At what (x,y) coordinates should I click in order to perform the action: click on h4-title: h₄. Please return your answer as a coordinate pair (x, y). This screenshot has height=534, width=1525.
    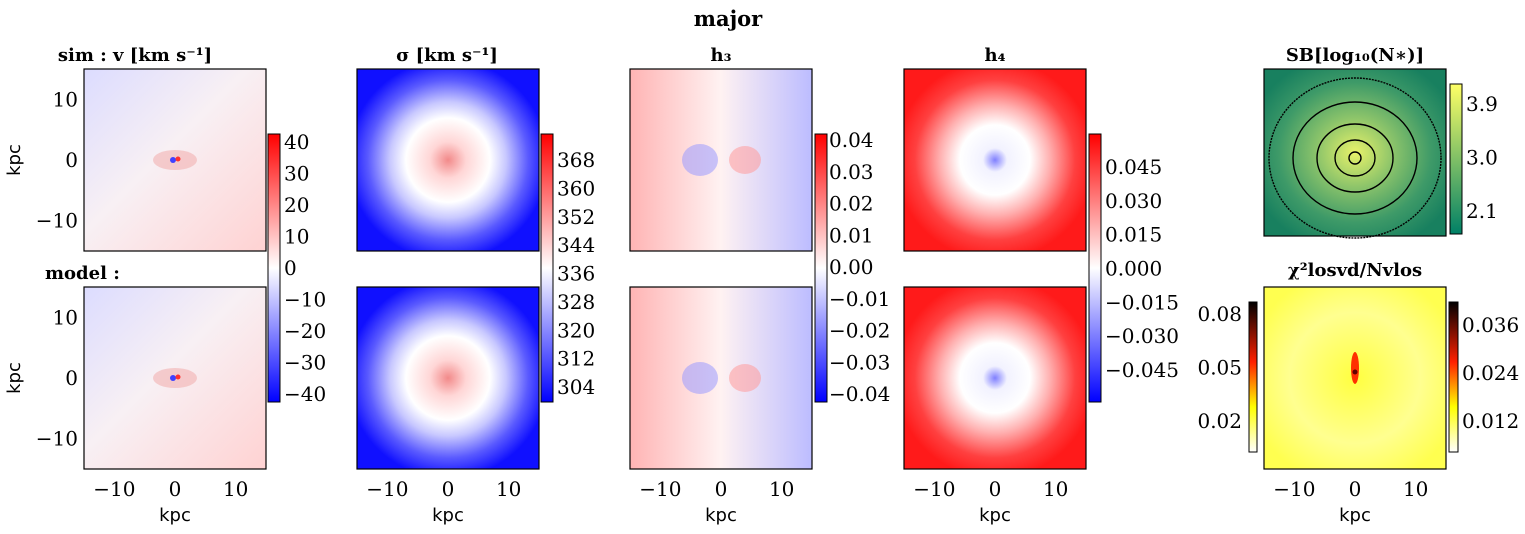
    Looking at the image, I should click on (995, 55).